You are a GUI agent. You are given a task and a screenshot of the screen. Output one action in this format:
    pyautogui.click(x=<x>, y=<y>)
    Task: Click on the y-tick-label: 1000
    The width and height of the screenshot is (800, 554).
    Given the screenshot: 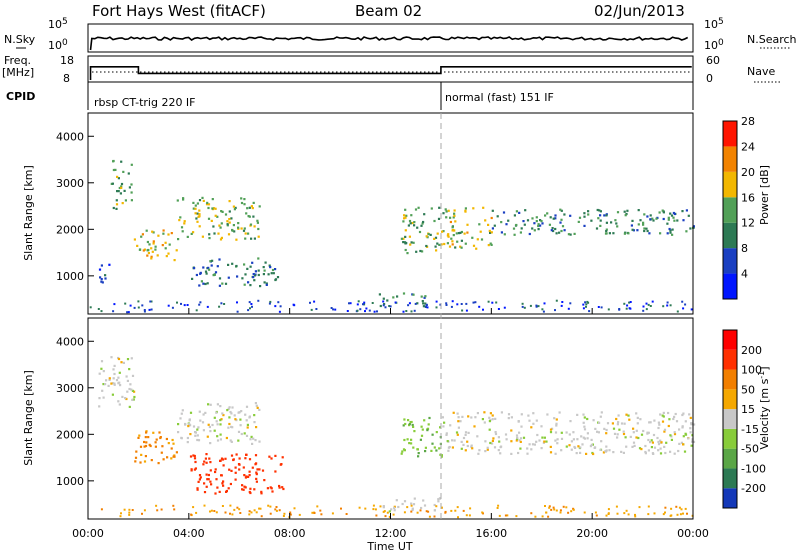 What is the action you would take?
    pyautogui.click(x=70, y=481)
    